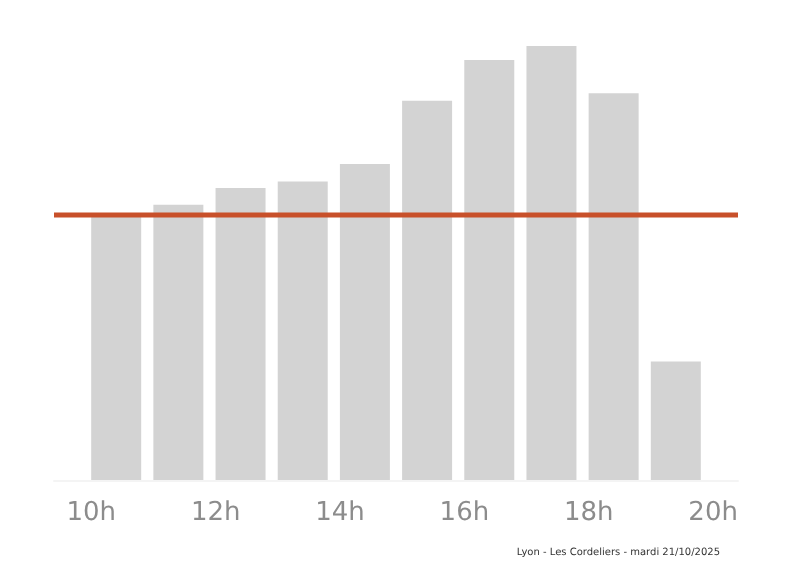 The image size is (800, 572). Describe the element at coordinates (464, 513) in the screenshot. I see `x-tick-label: 16h` at that location.